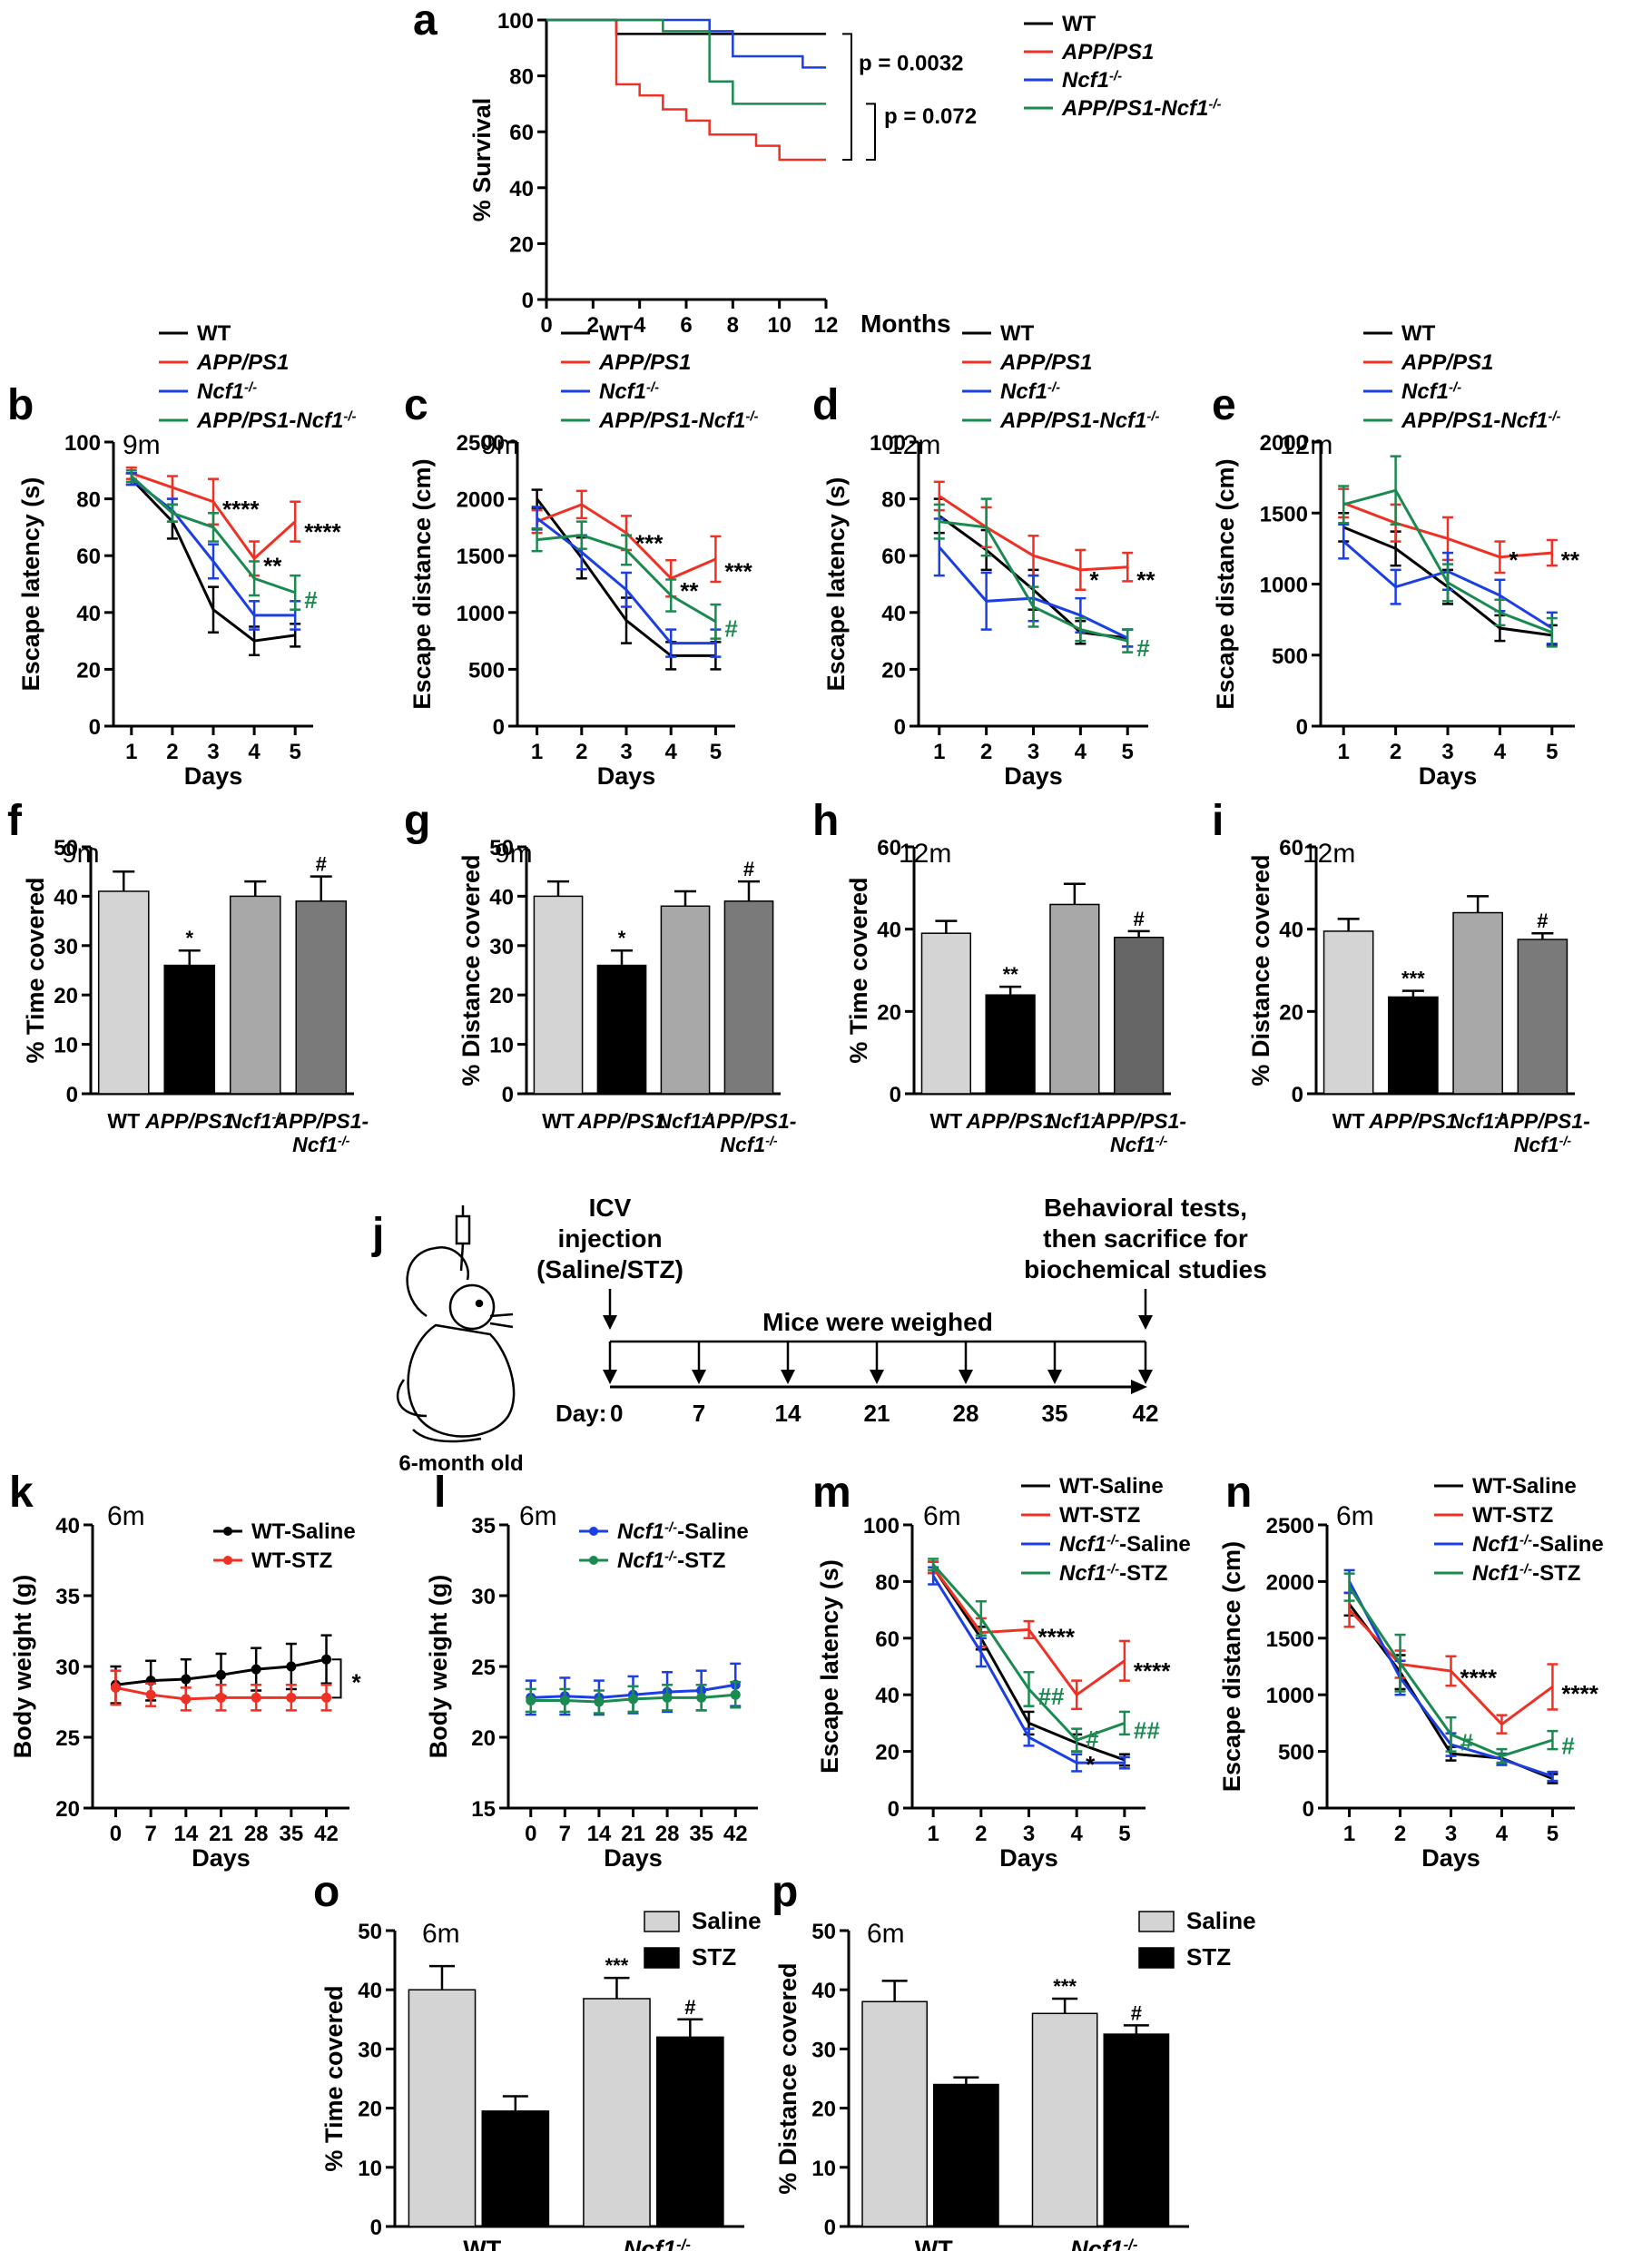 The height and width of the screenshot is (2251, 1652). I want to click on x-tick-label: 0, so click(116, 1834).